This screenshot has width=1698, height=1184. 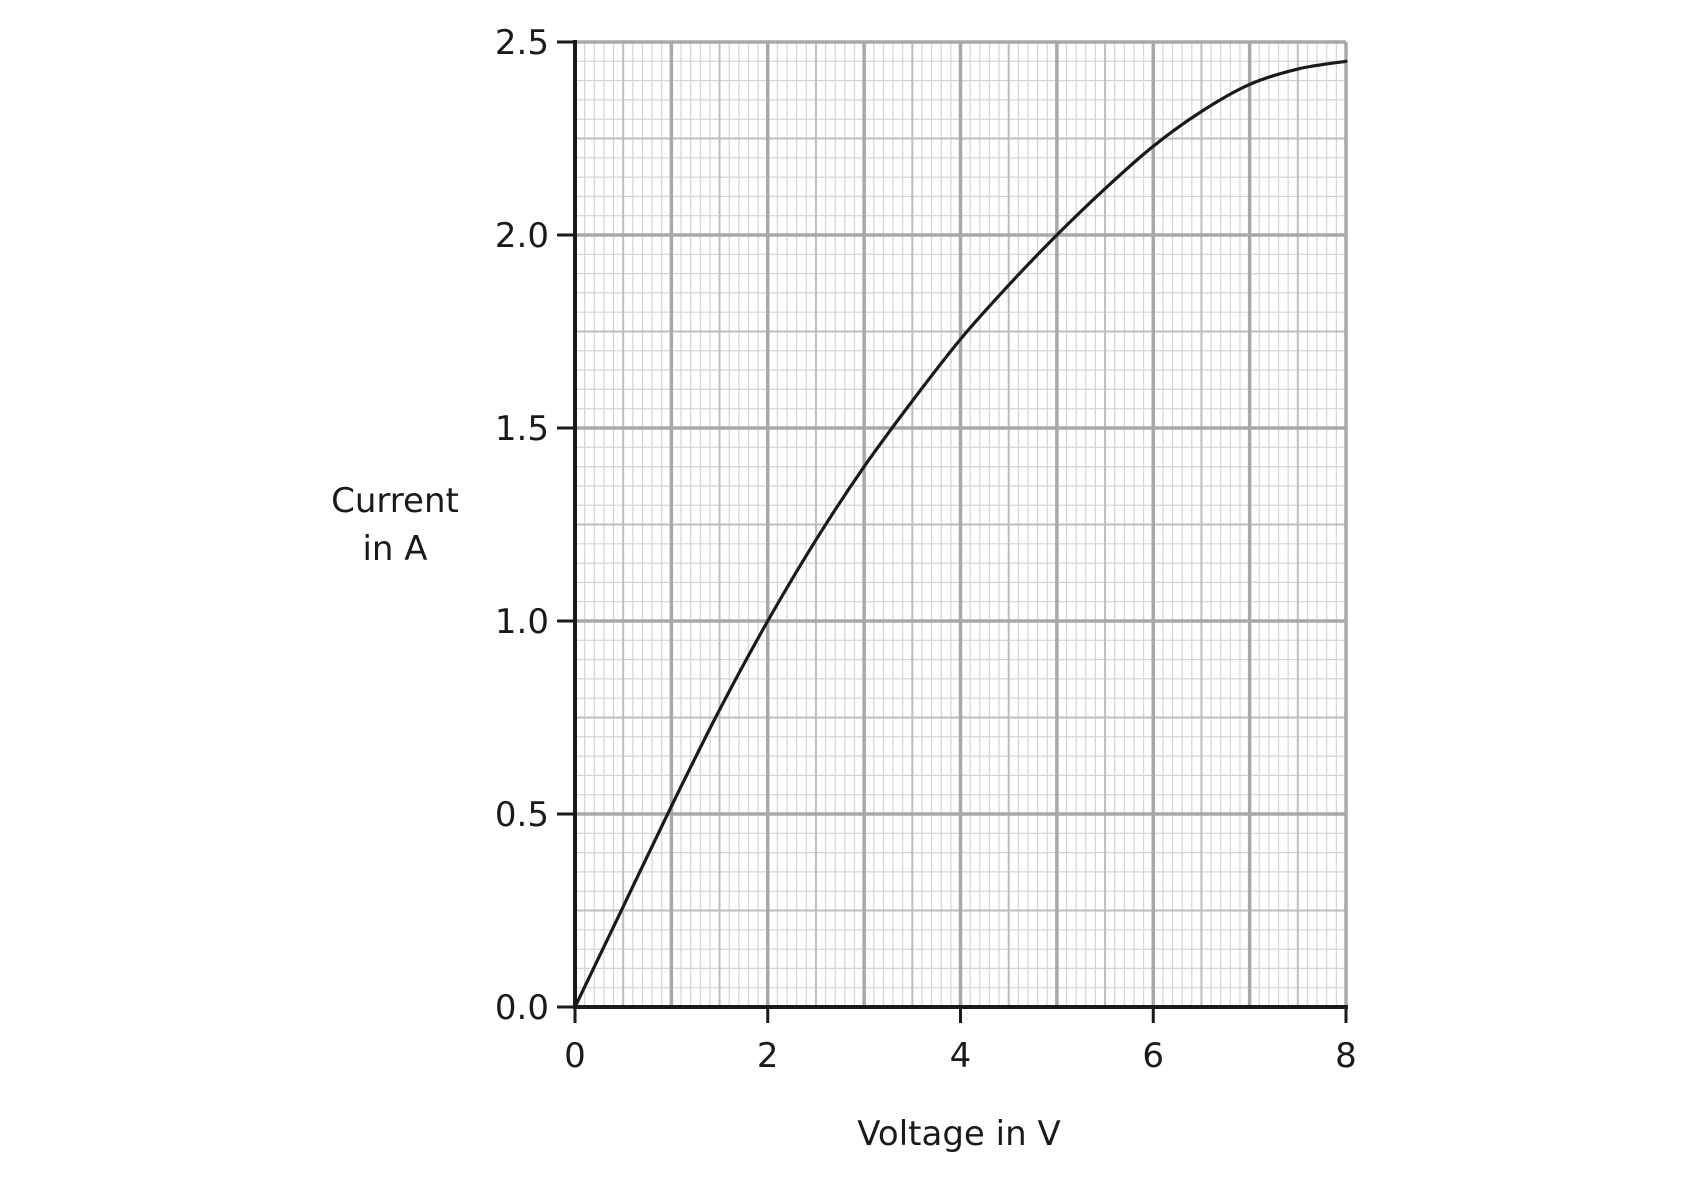 I want to click on y-tick-label: 1.5, so click(x=522, y=429).